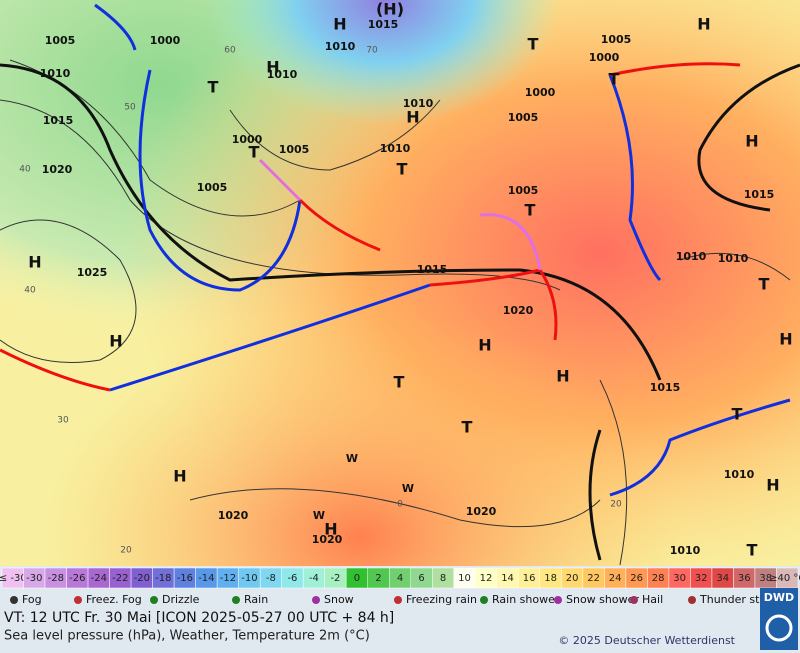 This screenshot has width=800, height=653. What do you see at coordinates (779, 628) in the screenshot?
I see `logo-swirl` at bounding box center [779, 628].